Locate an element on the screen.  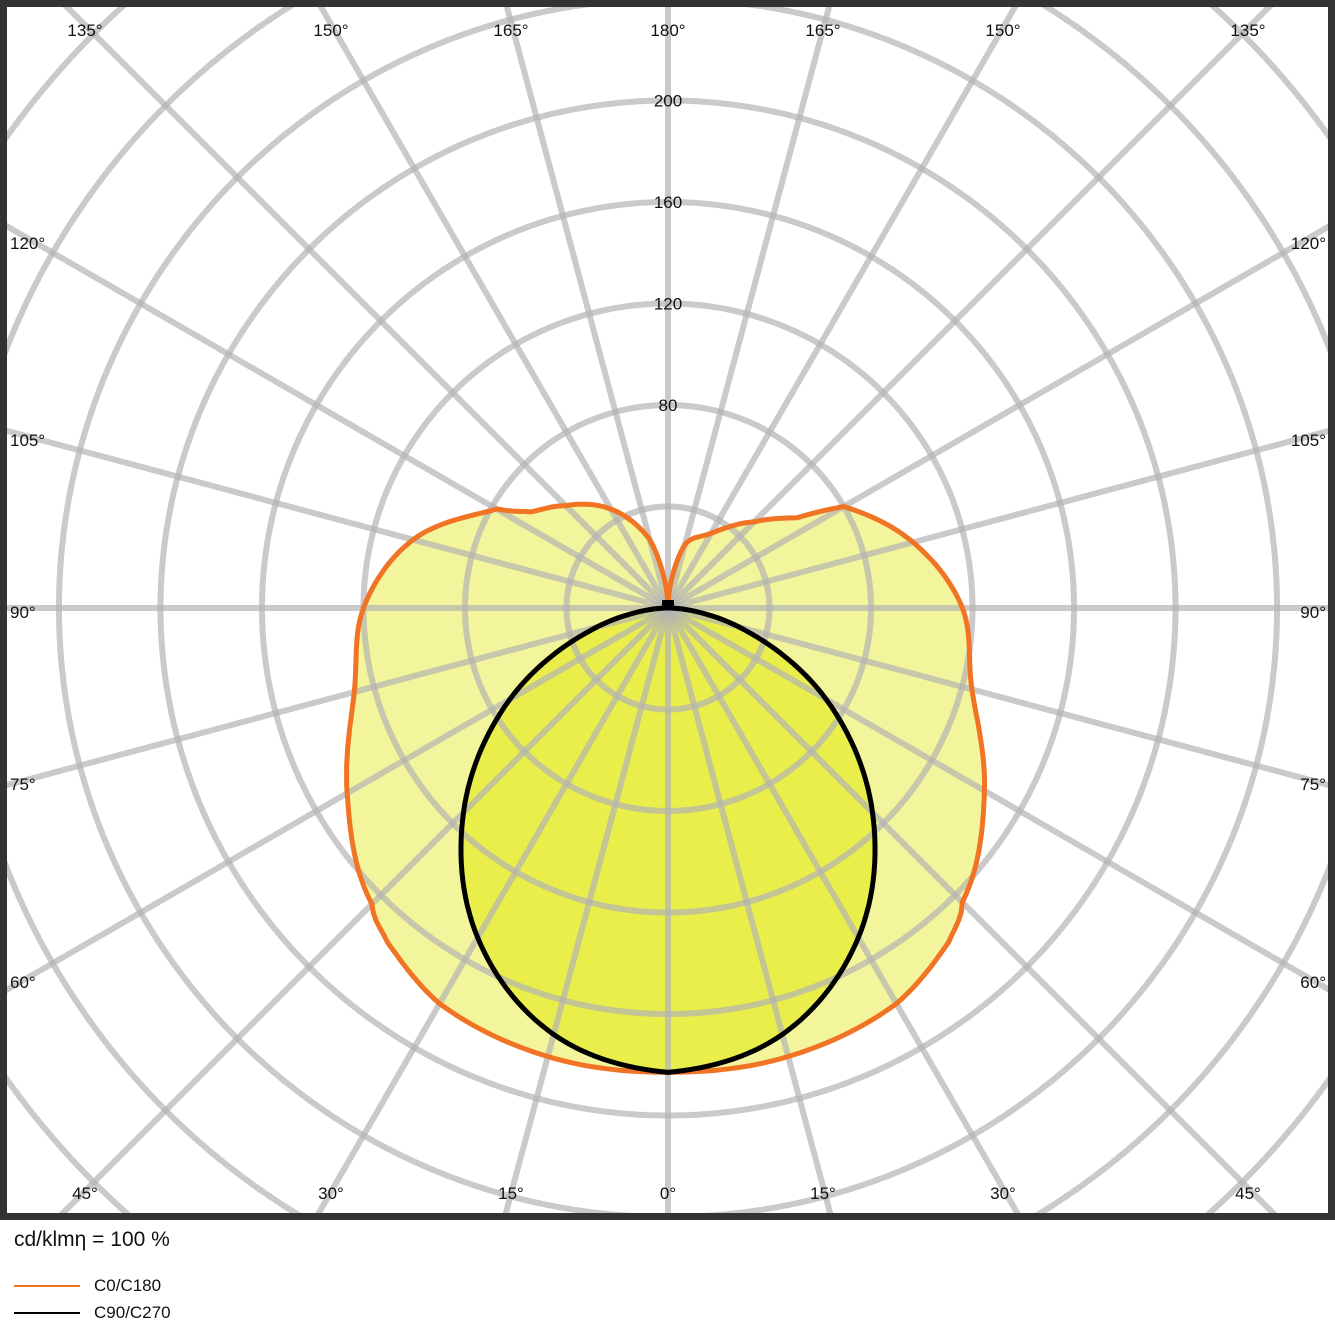
angle-label-right: 60° is located at coordinates (1313, 982).